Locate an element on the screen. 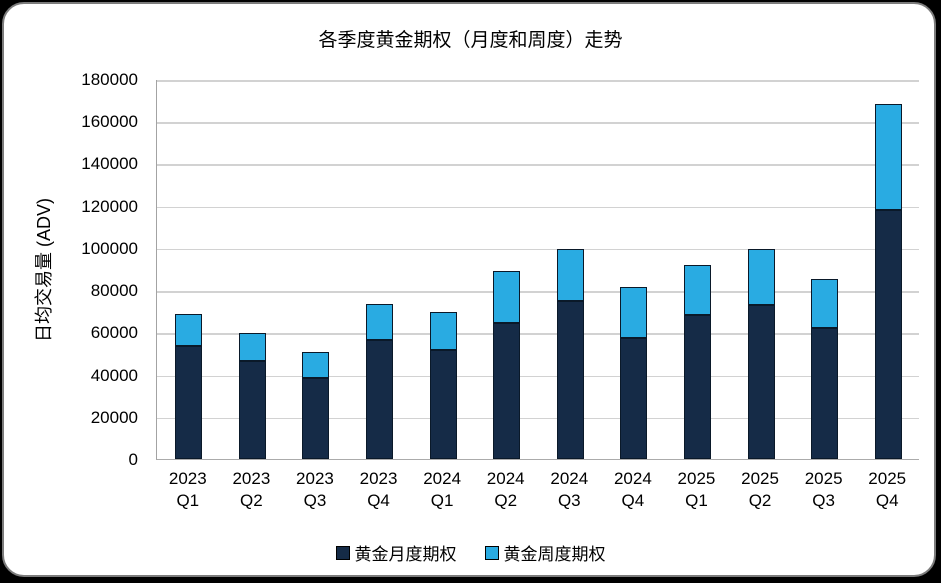 Image resolution: width=941 pixels, height=583 pixels. bar-segment-monthly-2025-Q2 is located at coordinates (761, 381).